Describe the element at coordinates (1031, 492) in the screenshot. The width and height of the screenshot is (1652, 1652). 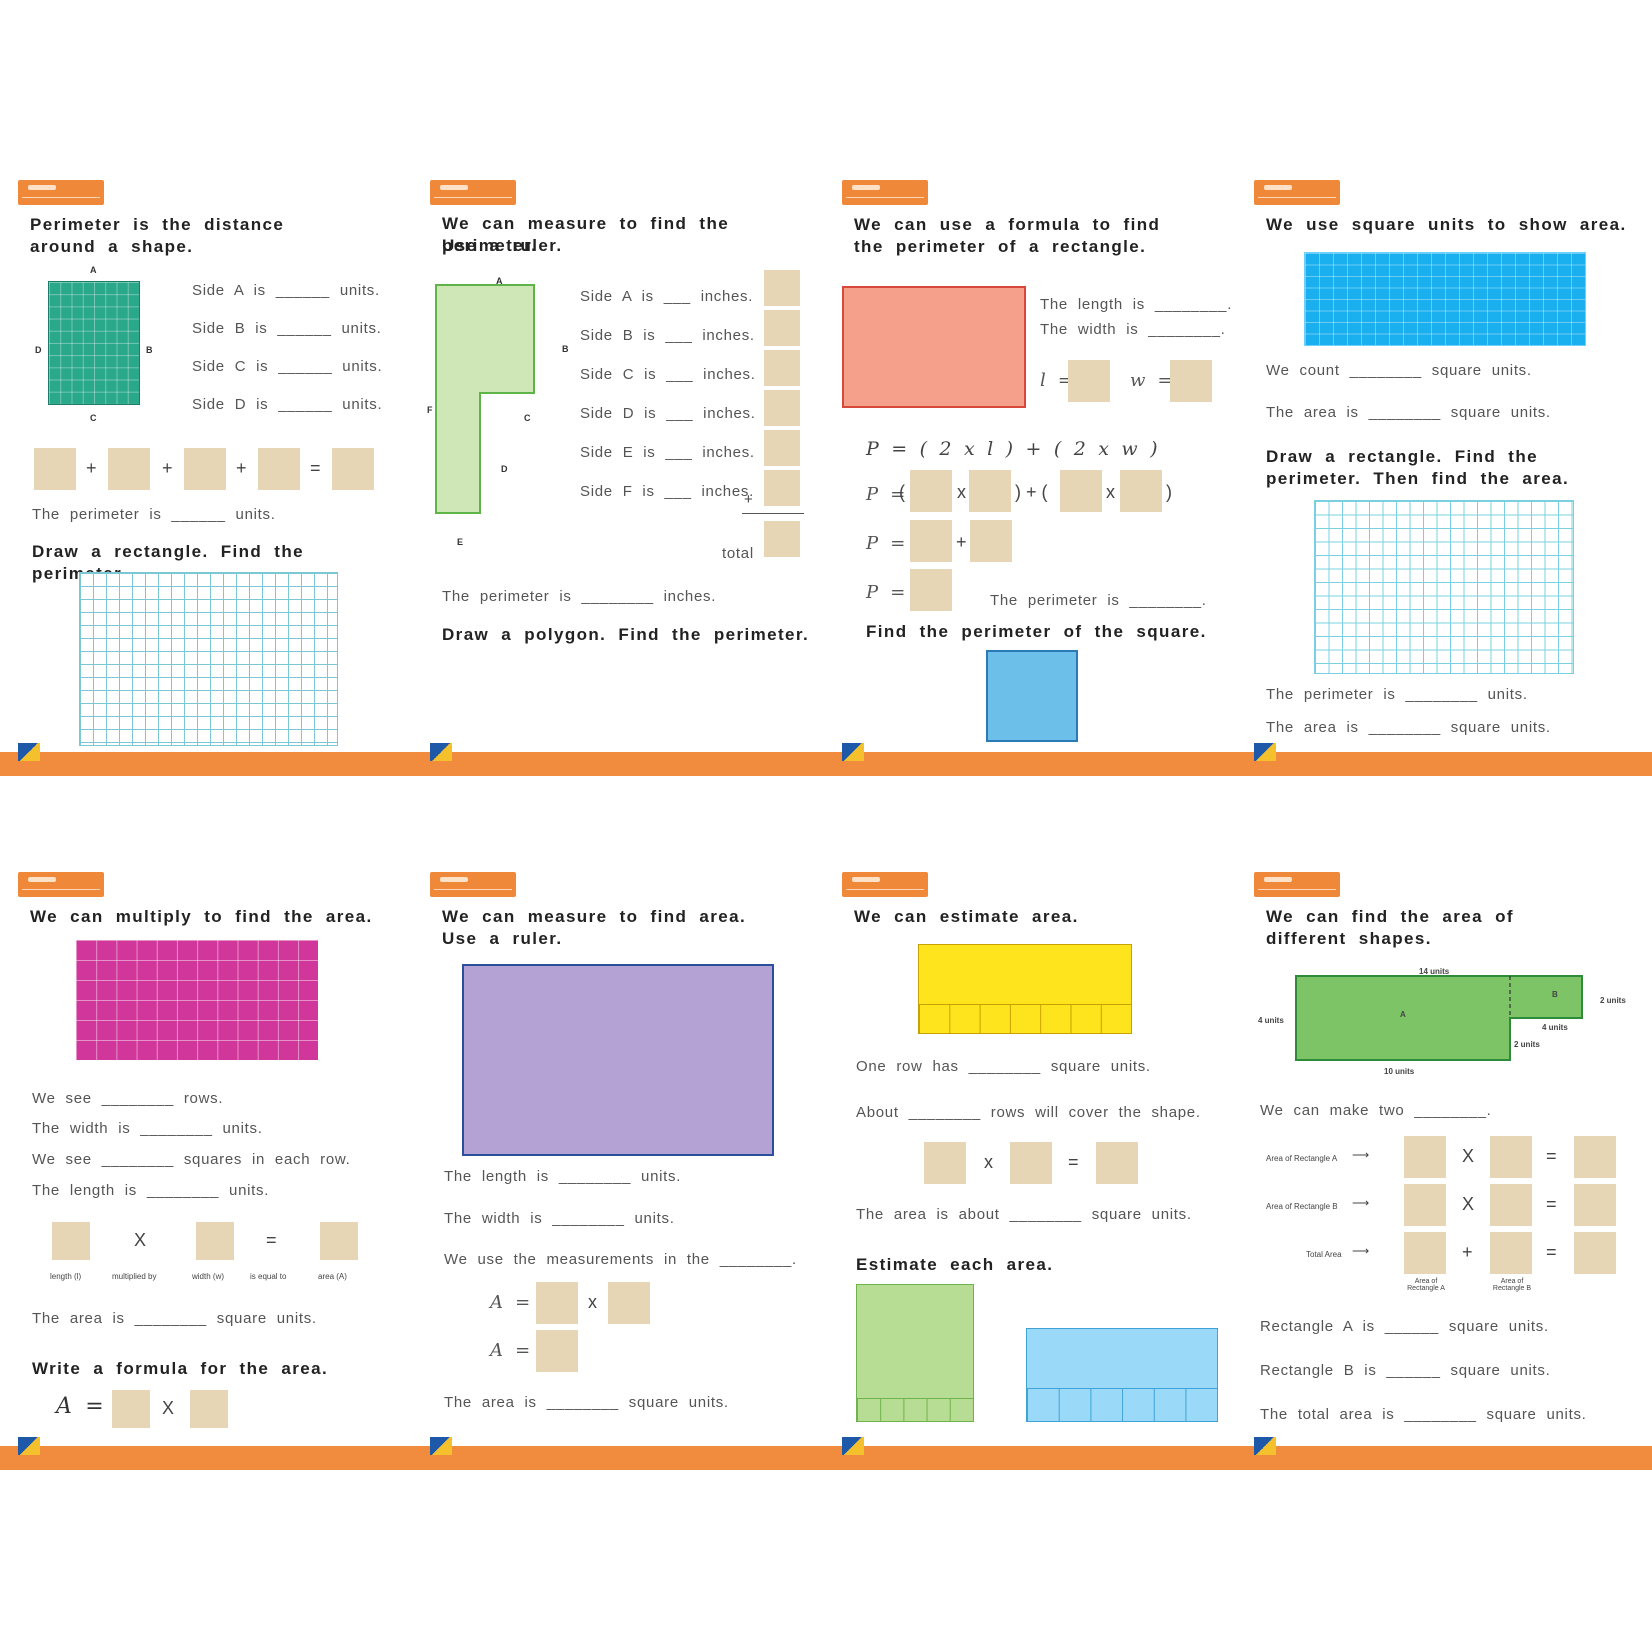
I see `paren-plus-paren: ) + (` at that location.